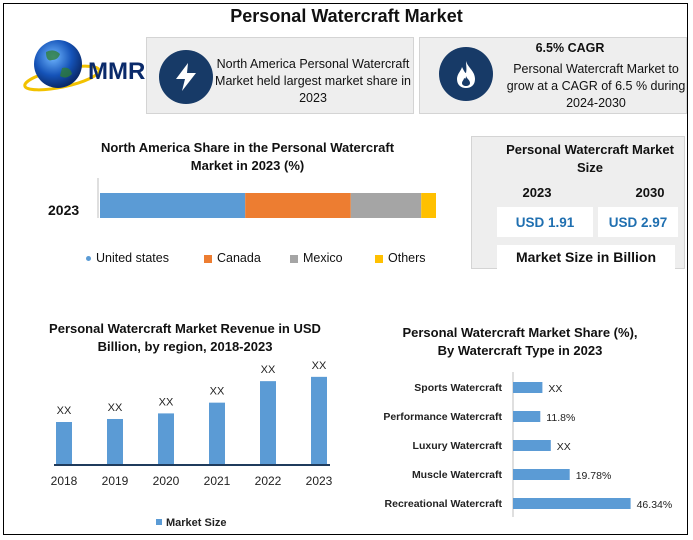 The image size is (693, 540). I want to click on type-bar-sports-watercraft, so click(528, 387).